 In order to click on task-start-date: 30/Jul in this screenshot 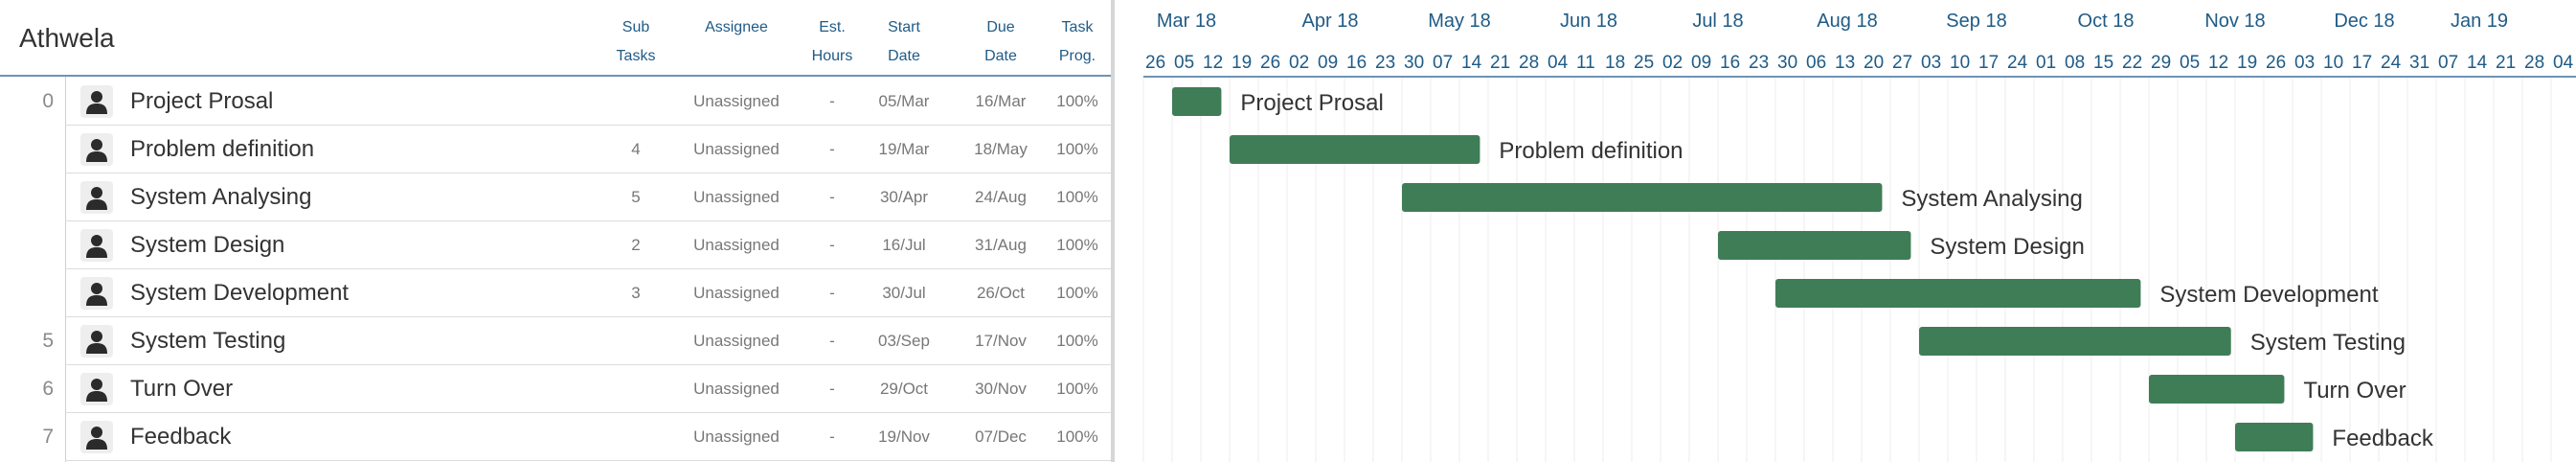, I will do `click(904, 293)`.